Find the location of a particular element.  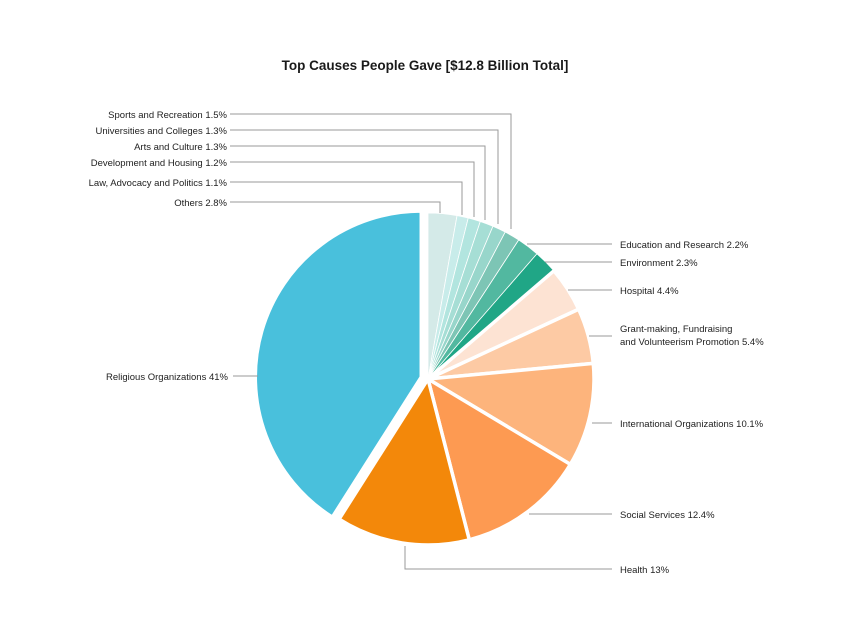

leader-line-health is located at coordinates (508, 558).